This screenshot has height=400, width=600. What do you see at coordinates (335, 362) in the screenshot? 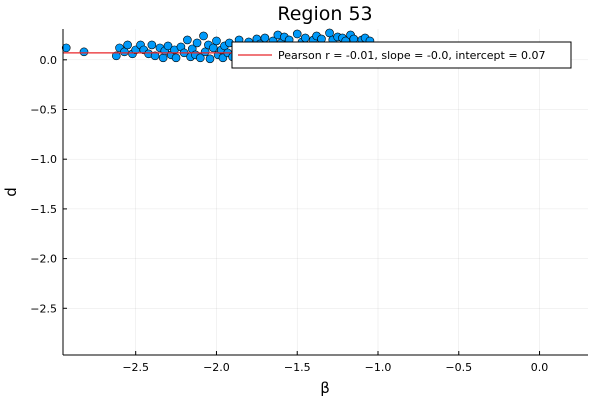
I see `x-ticks: −2.5 −2.0 −1.5 −1.0 −0.5 0.0` at bounding box center [335, 362].